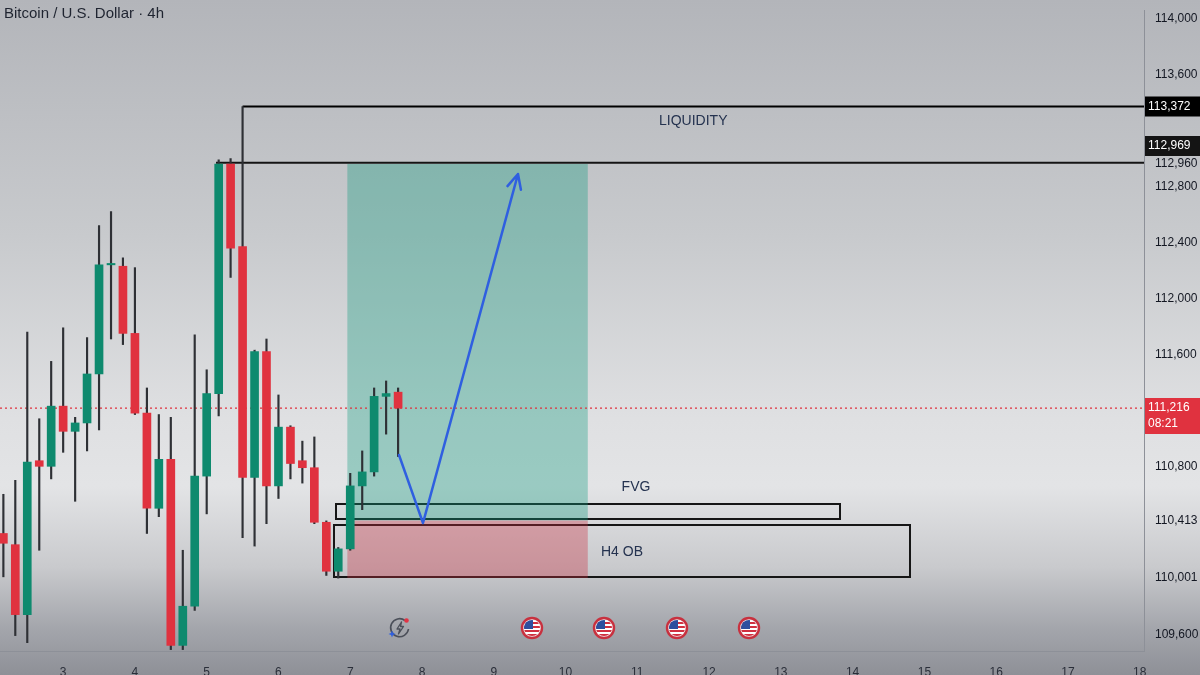 This screenshot has height=675, width=1200. What do you see at coordinates (1176, 297) in the screenshot?
I see `y-tick-label: 112,000` at bounding box center [1176, 297].